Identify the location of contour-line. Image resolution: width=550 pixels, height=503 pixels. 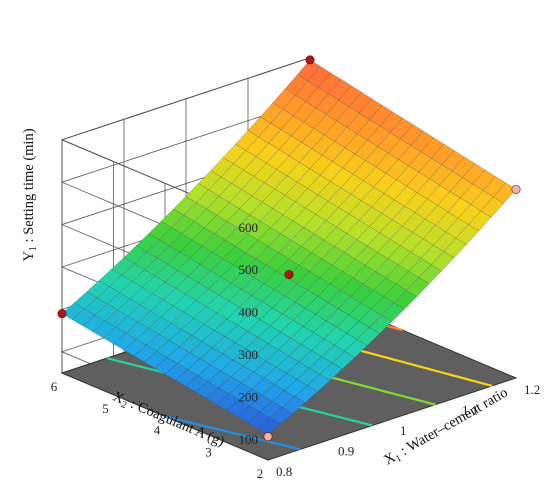
(232, 433).